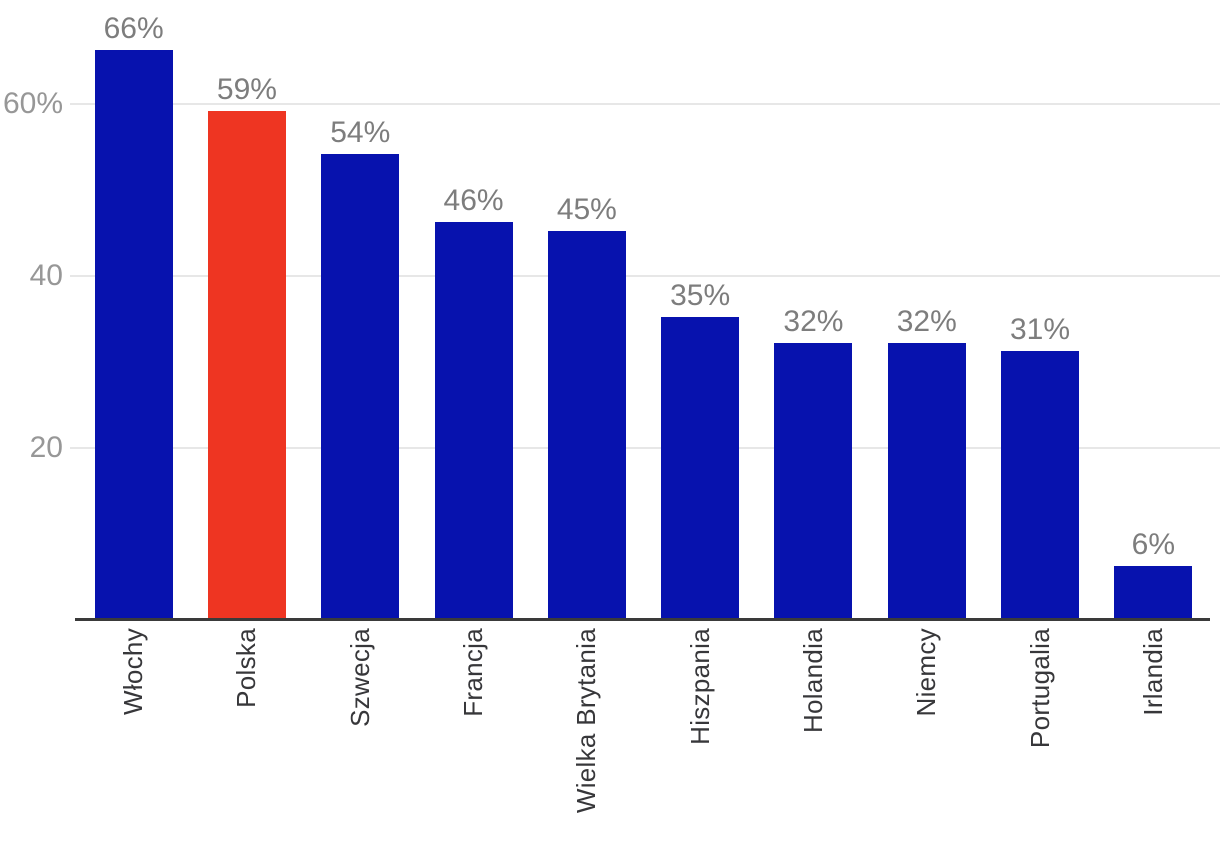 Image resolution: width=1220 pixels, height=844 pixels. I want to click on bar-value-label: 31%, so click(1040, 330).